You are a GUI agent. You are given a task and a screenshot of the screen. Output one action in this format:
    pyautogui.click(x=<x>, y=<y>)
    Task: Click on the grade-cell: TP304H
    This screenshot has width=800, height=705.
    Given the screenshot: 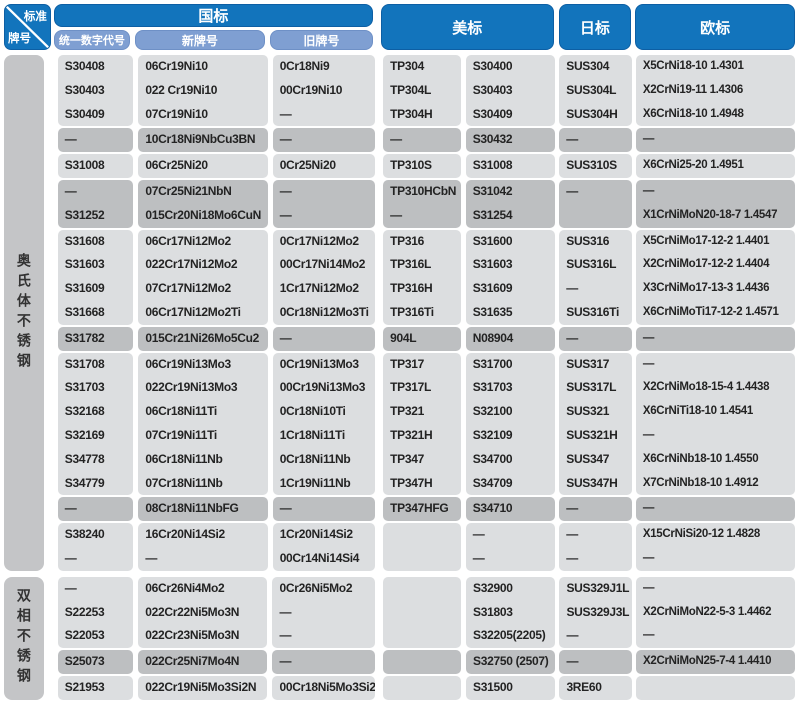 What is the action you would take?
    pyautogui.click(x=422, y=114)
    